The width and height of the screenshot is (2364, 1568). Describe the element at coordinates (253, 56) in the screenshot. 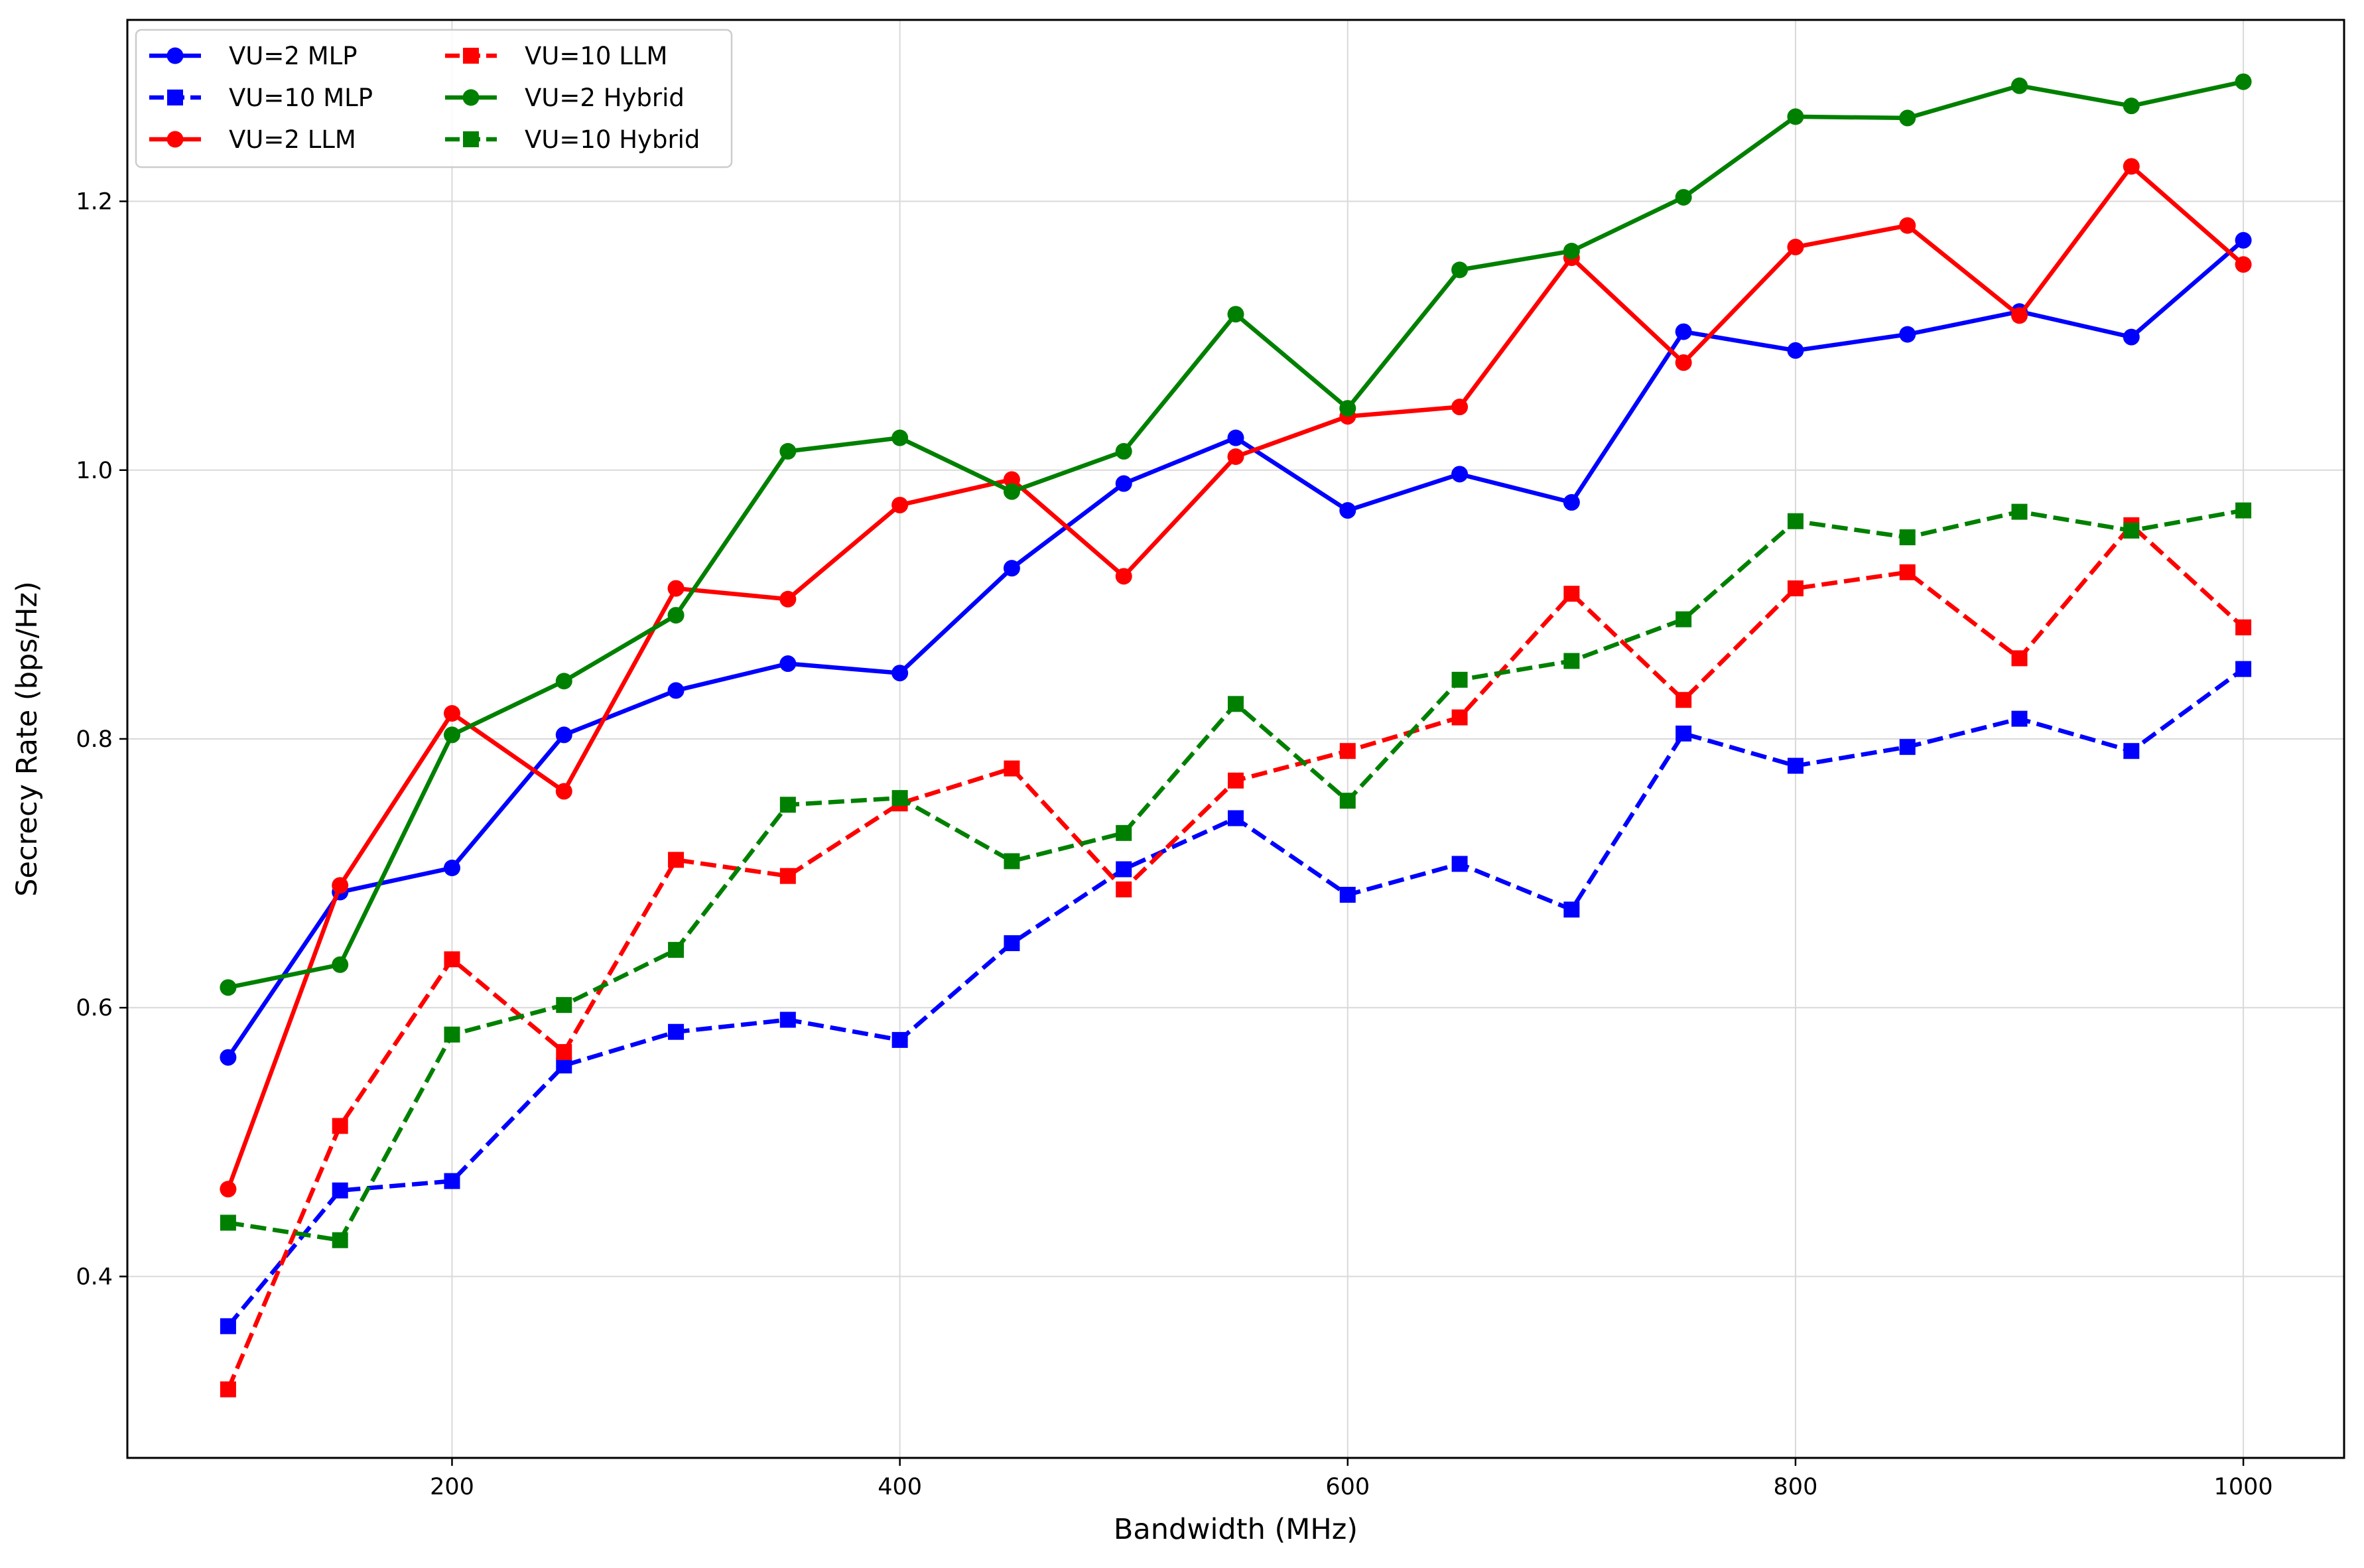

I see `legend-item: VU=2 MLP` at that location.